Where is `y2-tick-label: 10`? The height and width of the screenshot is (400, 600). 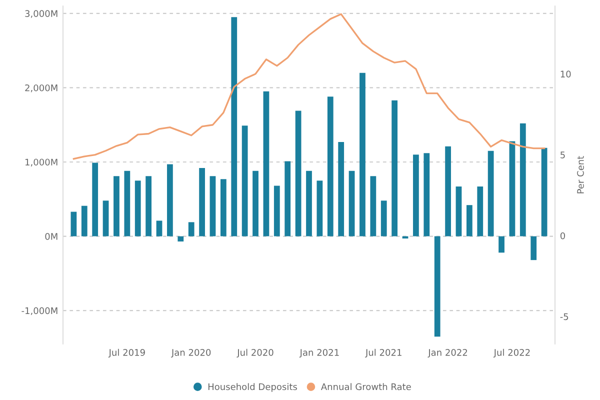
y2-tick-label: 10 is located at coordinates (565, 74).